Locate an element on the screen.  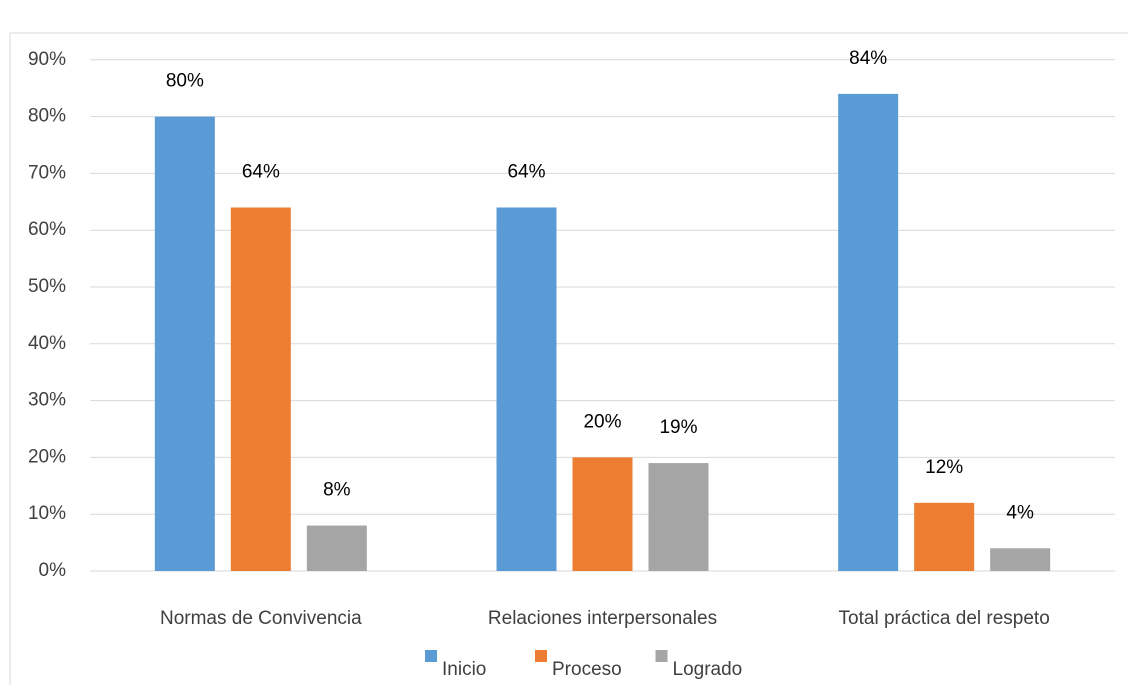
data-label: 19% is located at coordinates (678, 427).